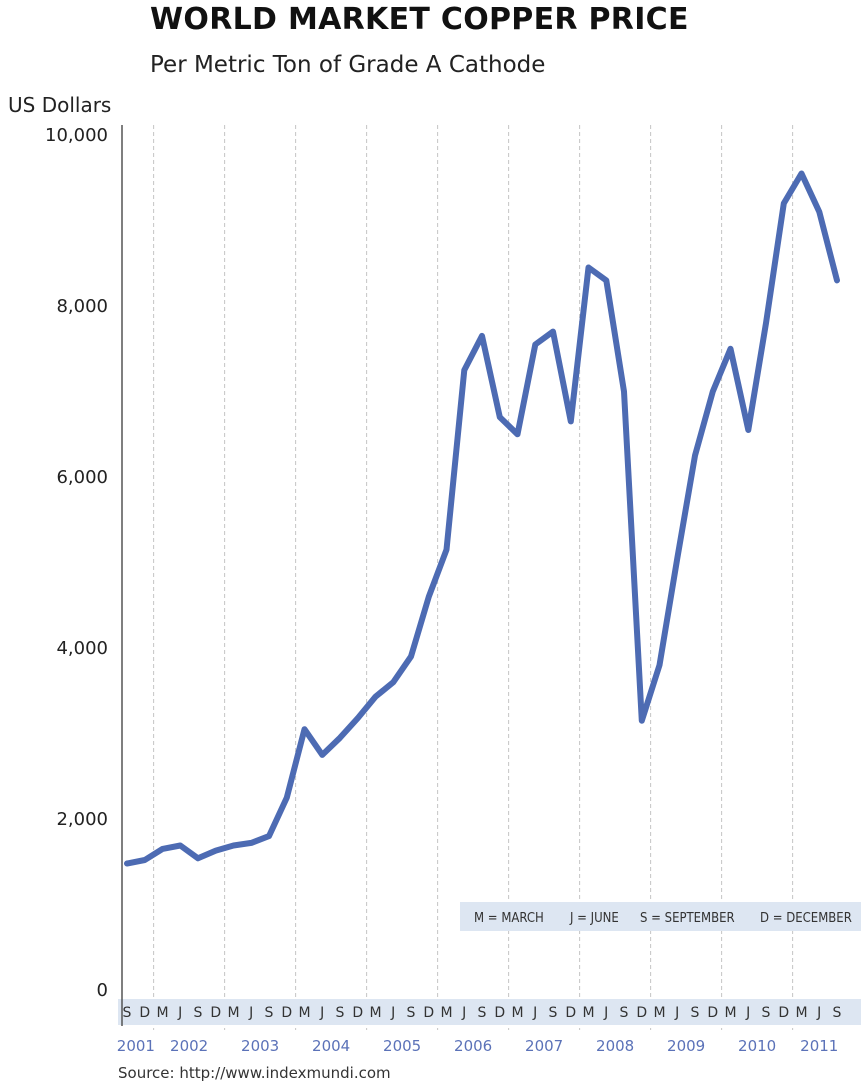  I want to click on year-label-2011: 2011, so click(819, 1046).